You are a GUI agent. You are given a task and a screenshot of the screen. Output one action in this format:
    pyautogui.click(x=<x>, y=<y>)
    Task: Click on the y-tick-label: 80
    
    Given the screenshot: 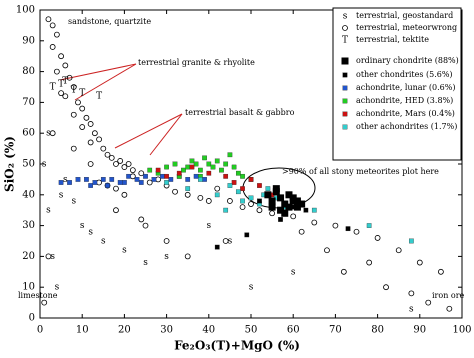 What is the action you would take?
    pyautogui.click(x=28, y=71)
    